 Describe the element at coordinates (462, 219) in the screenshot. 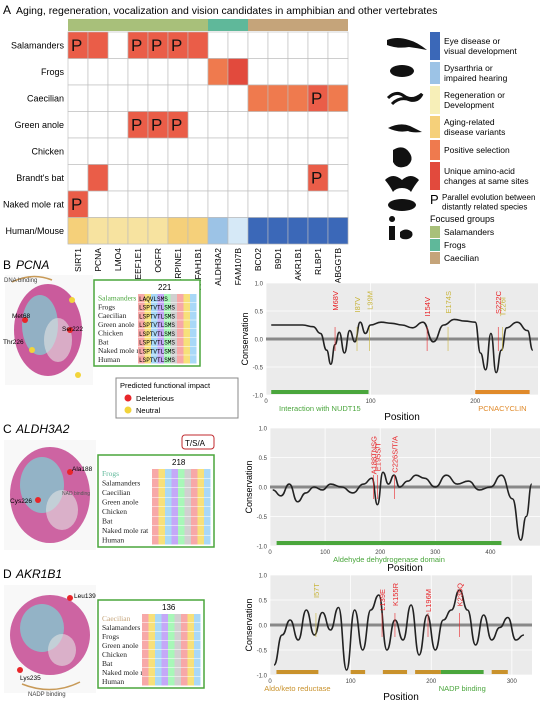

I see `focused-groups-title: Focused groups` at that location.